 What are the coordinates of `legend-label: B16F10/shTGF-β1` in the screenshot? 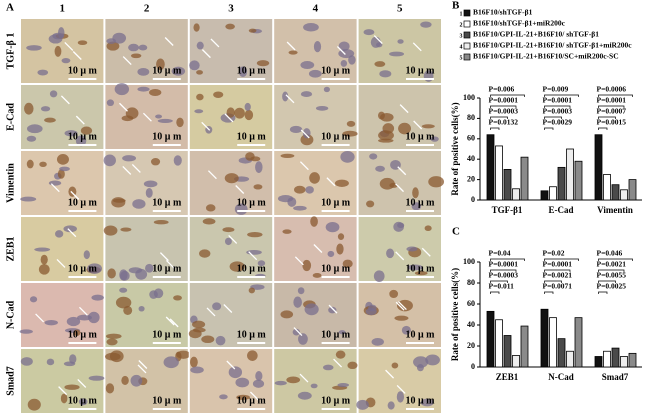 It's located at (503, 12).